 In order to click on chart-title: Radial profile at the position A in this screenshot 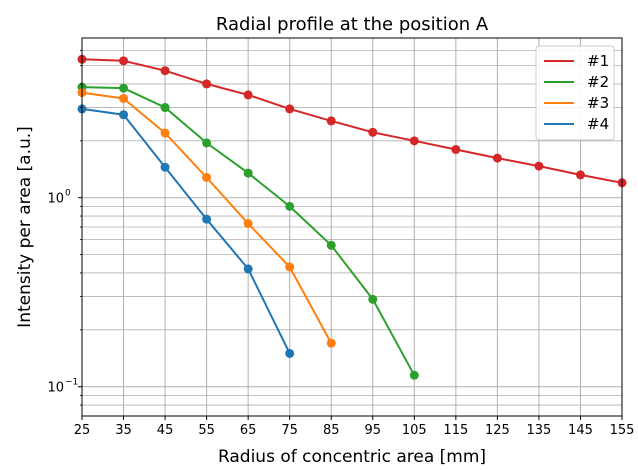, I will do `click(352, 24)`.